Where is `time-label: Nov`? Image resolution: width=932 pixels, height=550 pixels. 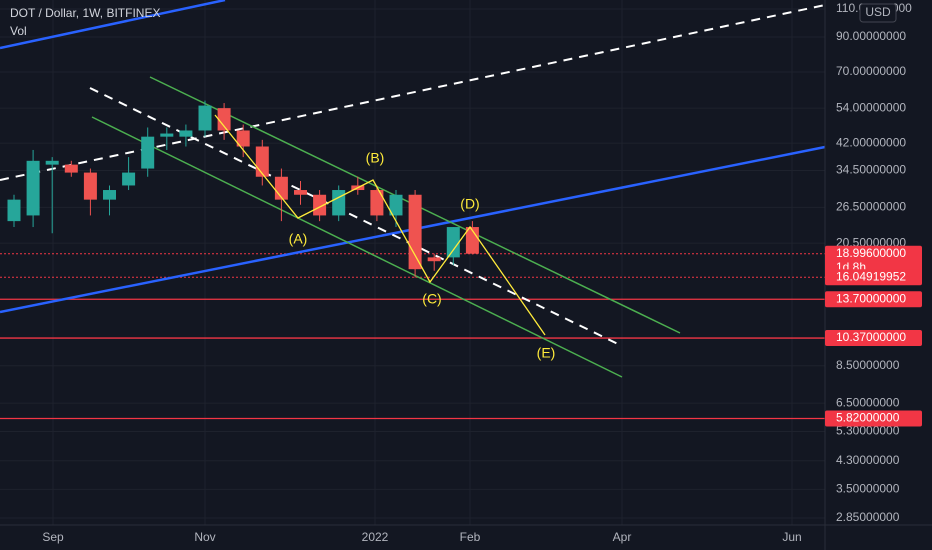
time-label: Nov is located at coordinates (204, 537).